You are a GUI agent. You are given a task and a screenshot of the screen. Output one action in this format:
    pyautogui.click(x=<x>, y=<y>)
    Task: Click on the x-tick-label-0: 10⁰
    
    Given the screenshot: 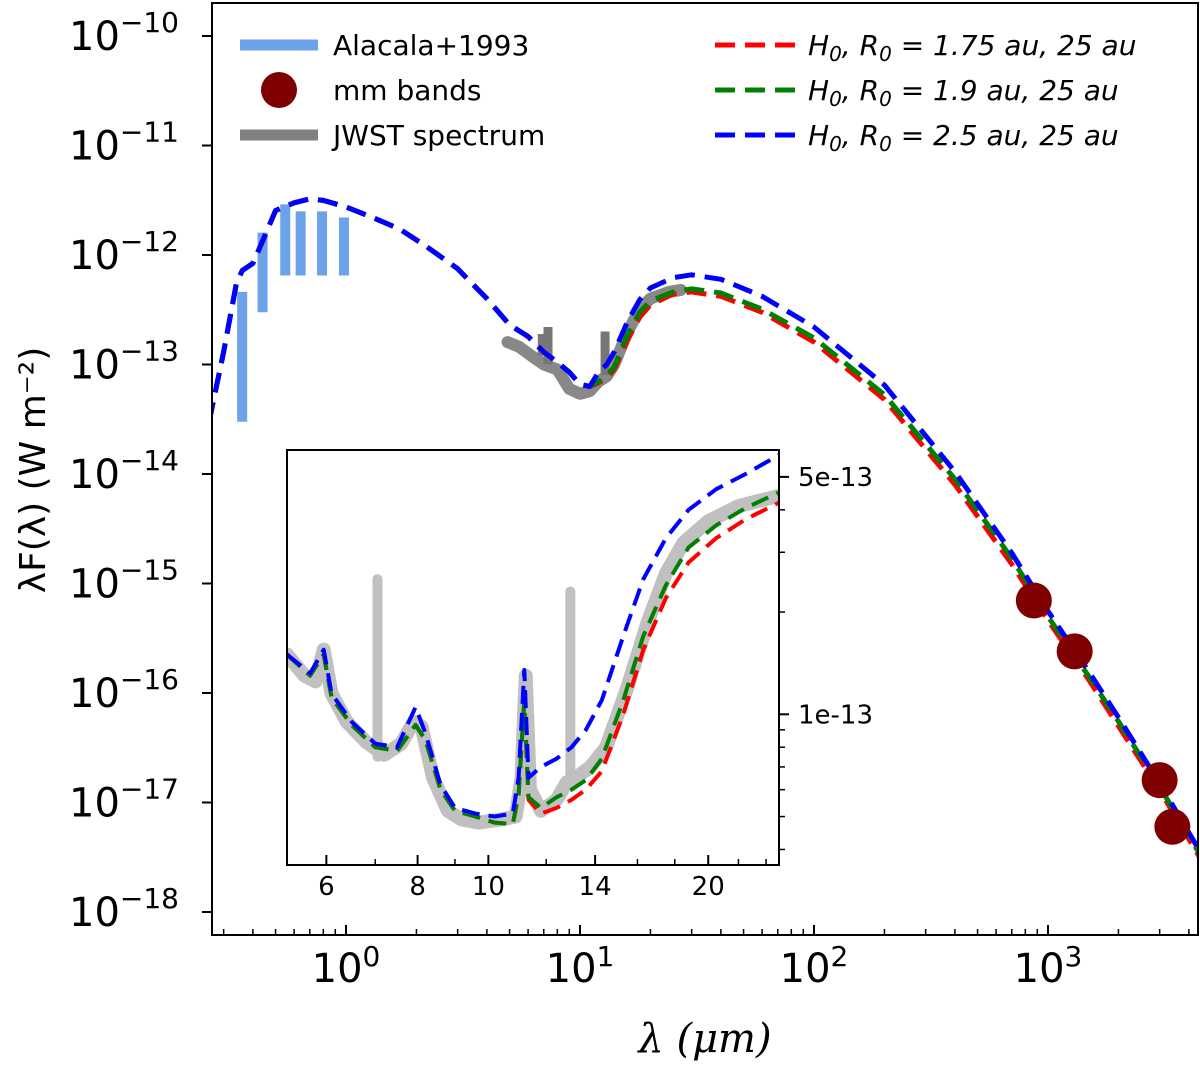 What is the action you would take?
    pyautogui.click(x=346, y=966)
    